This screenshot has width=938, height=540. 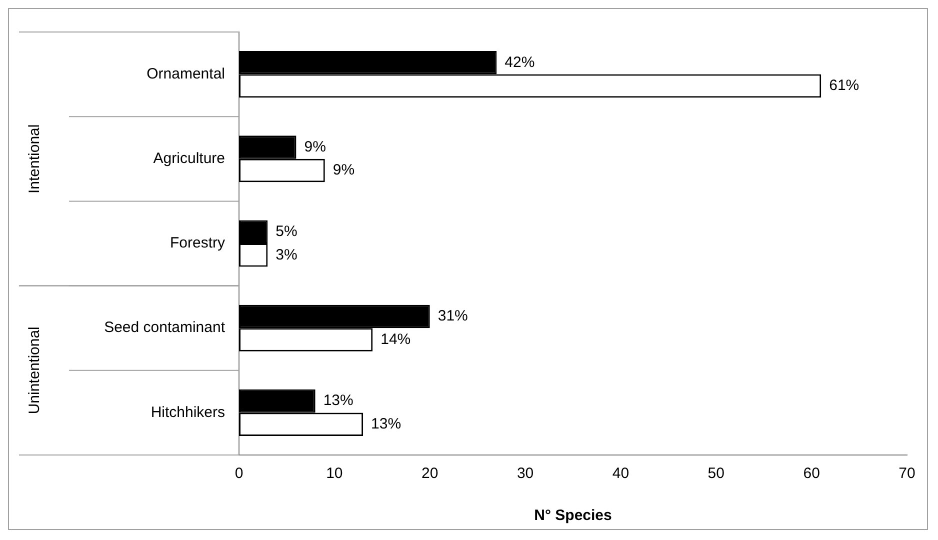 What do you see at coordinates (907, 473) in the screenshot?
I see `x-tick-label: 70` at bounding box center [907, 473].